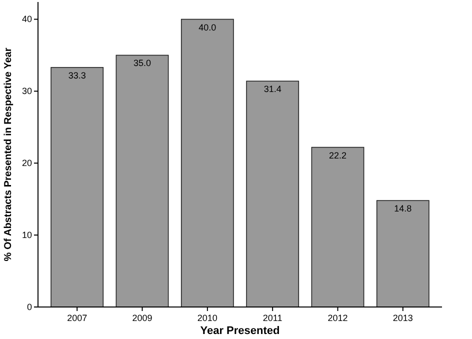 The image size is (472, 339). What do you see at coordinates (403, 209) in the screenshot?
I see `data-label: 14.8` at bounding box center [403, 209].